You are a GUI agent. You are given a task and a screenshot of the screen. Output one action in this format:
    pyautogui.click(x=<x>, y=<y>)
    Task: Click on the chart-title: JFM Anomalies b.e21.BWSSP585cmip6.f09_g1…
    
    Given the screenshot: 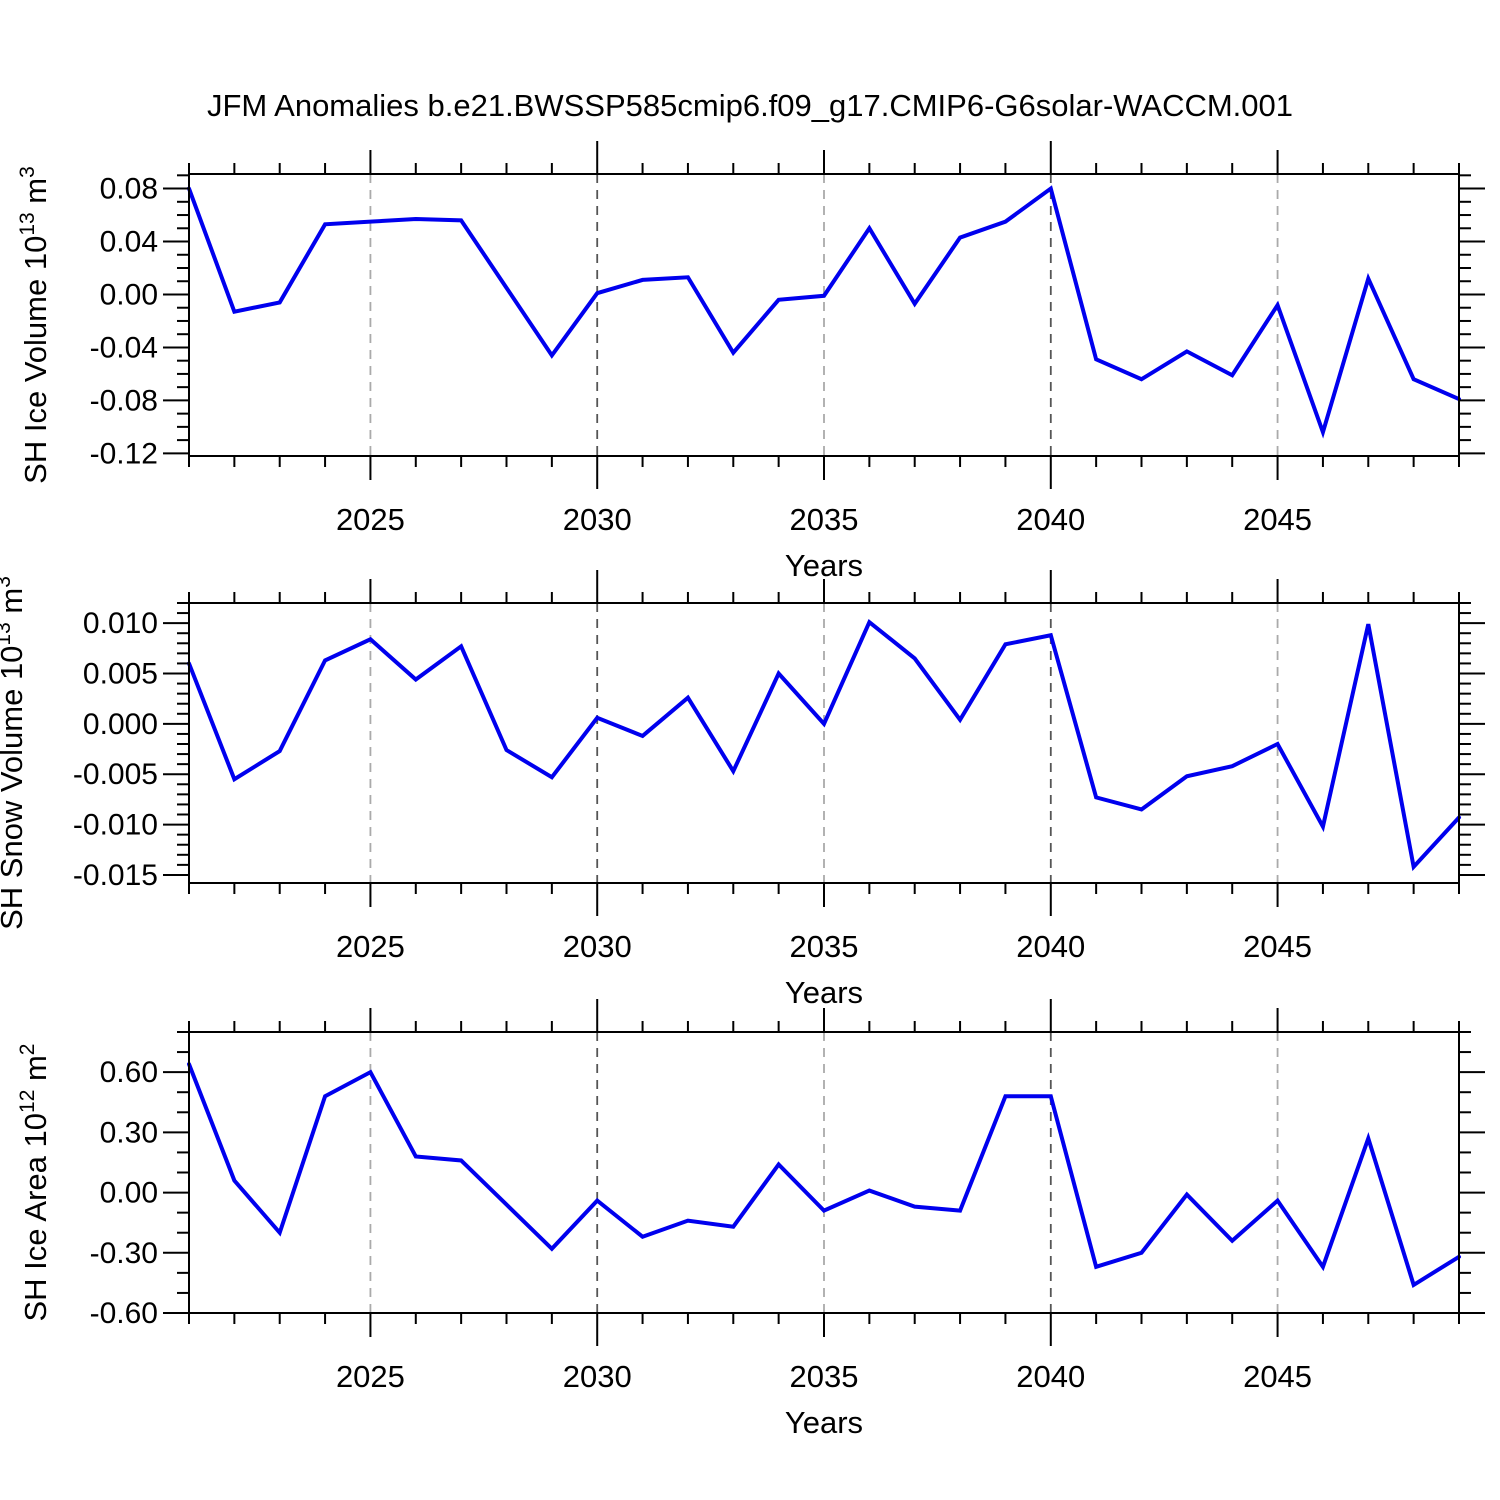 What is the action you would take?
    pyautogui.click(x=749, y=105)
    